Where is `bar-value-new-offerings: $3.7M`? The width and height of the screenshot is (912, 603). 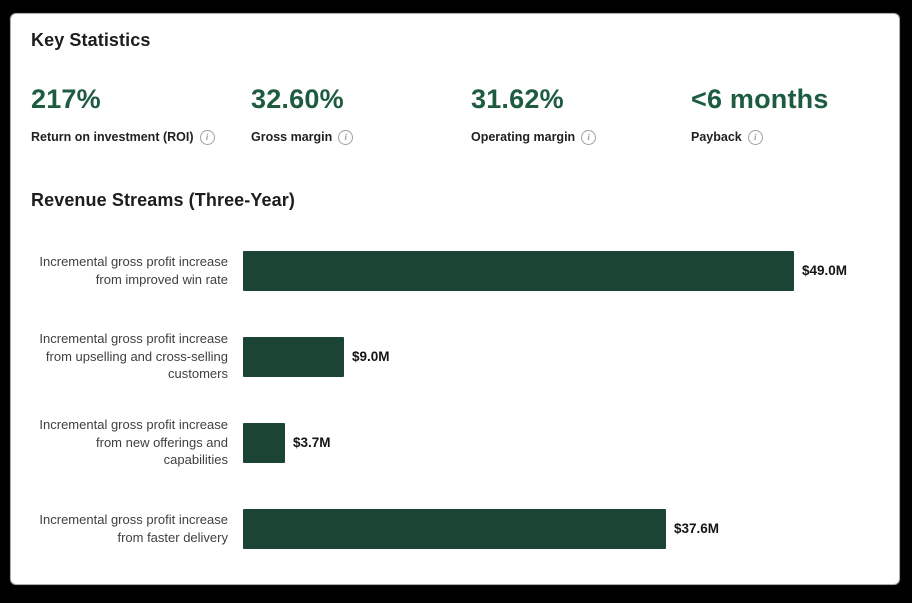
bar-value-new-offerings: $3.7M is located at coordinates (312, 443).